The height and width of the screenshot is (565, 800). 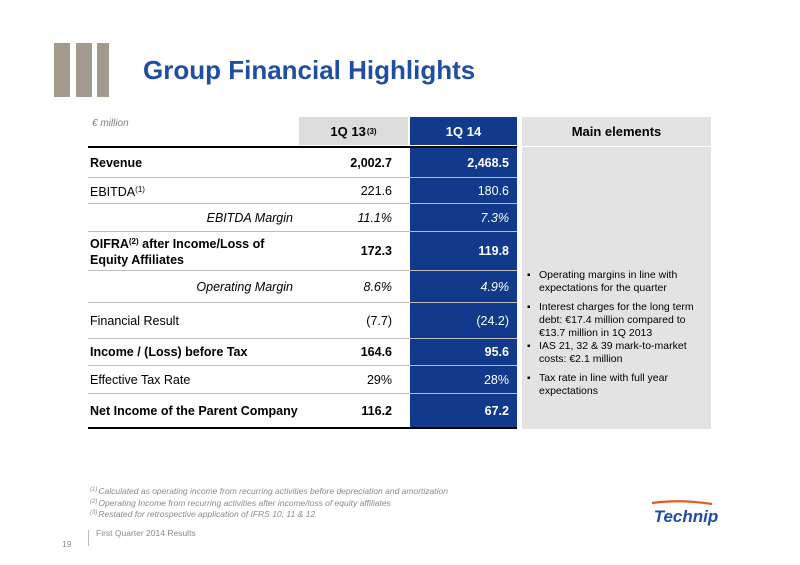 I want to click on value-1q13: 221.6, so click(x=376, y=190).